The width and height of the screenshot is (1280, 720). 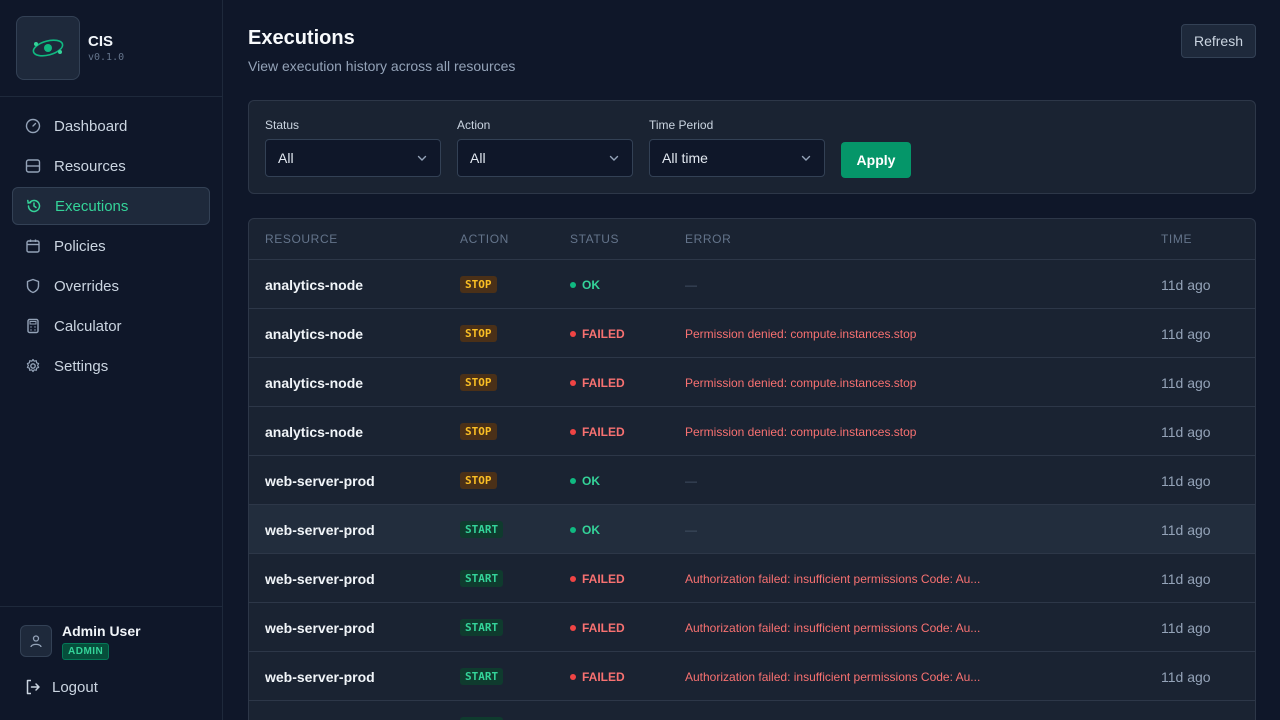 I want to click on period-select-value: All time, so click(x=685, y=158).